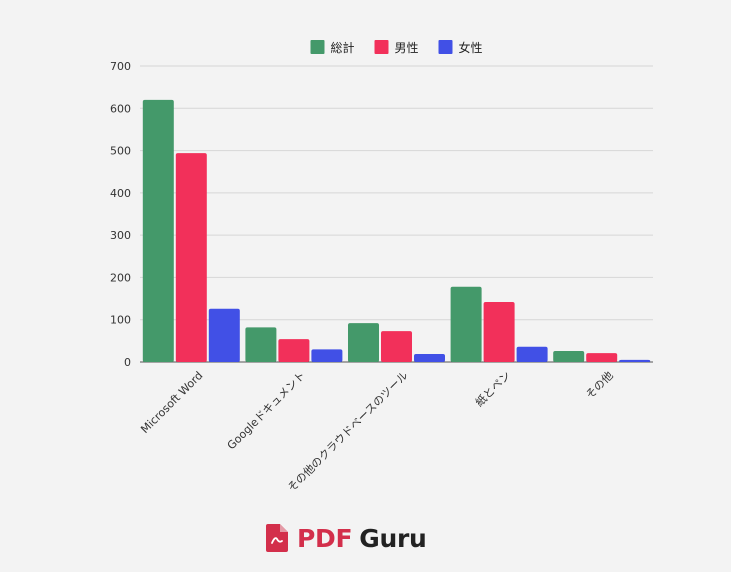 The width and height of the screenshot is (731, 572). What do you see at coordinates (277, 538) in the screenshot?
I see `pdf-file-icon` at bounding box center [277, 538].